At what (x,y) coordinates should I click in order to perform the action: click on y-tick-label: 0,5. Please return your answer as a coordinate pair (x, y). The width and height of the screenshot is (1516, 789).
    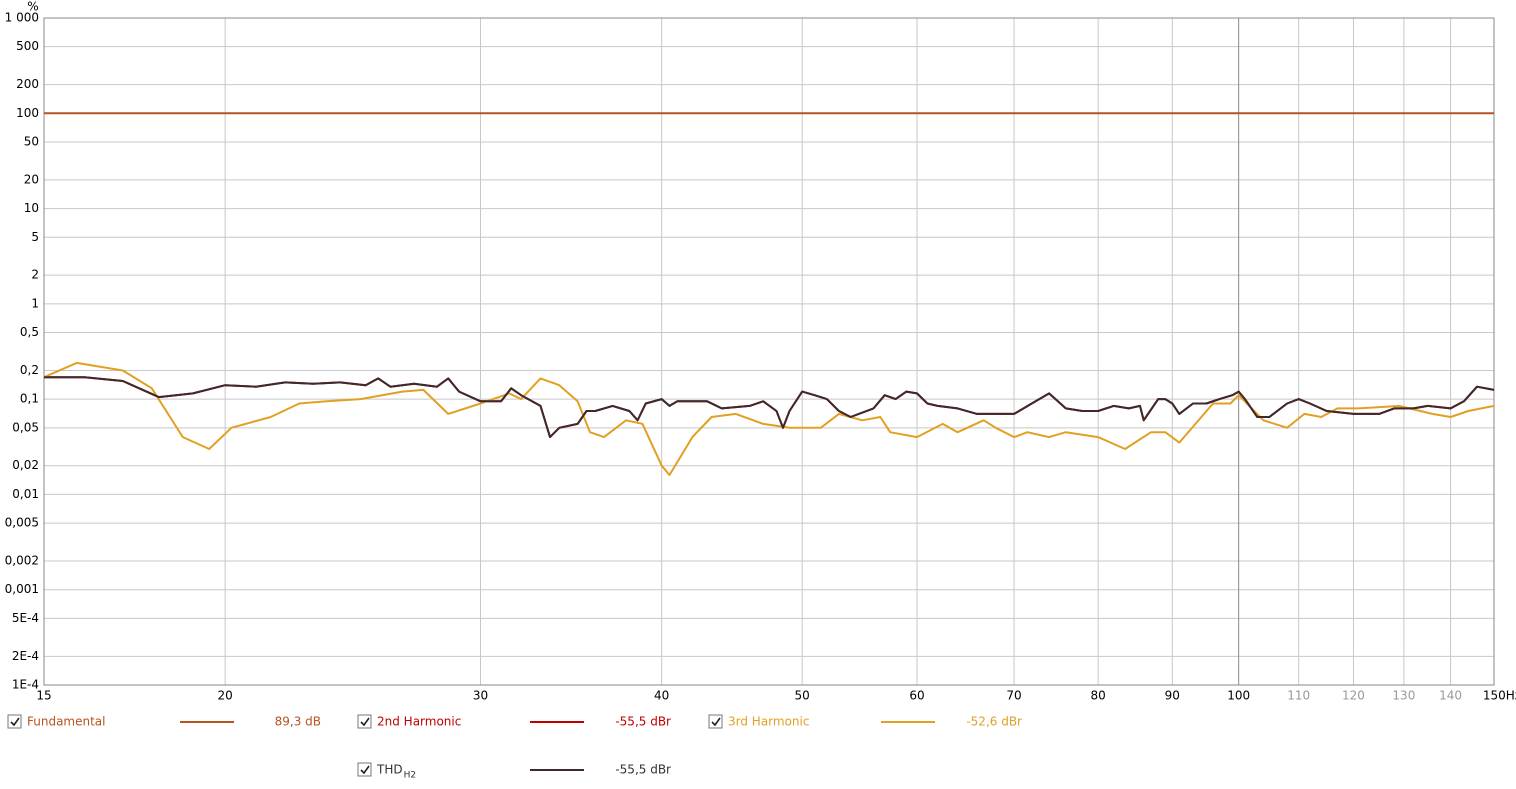
    Looking at the image, I should click on (29, 332).